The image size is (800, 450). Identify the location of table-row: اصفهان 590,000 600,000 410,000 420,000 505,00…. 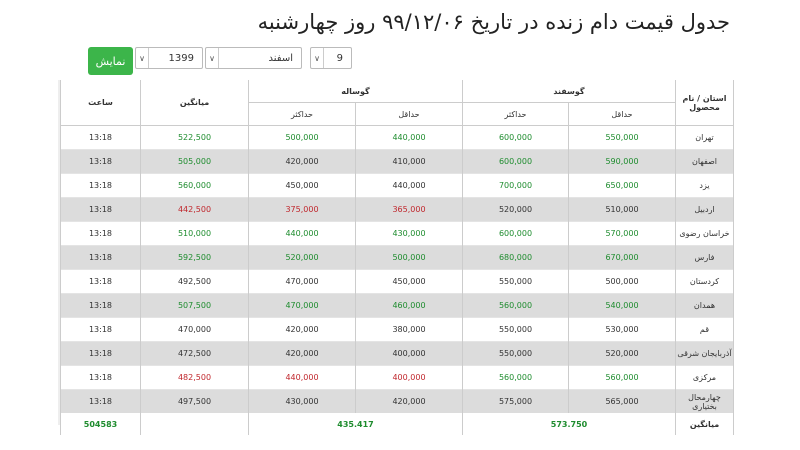
(397, 161).